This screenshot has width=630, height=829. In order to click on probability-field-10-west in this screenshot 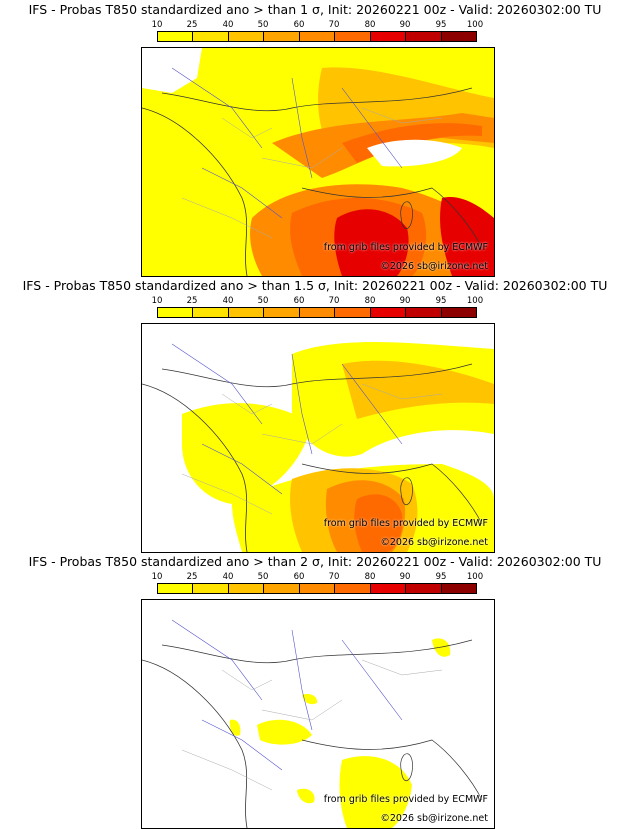, I will do `click(247, 453)`.